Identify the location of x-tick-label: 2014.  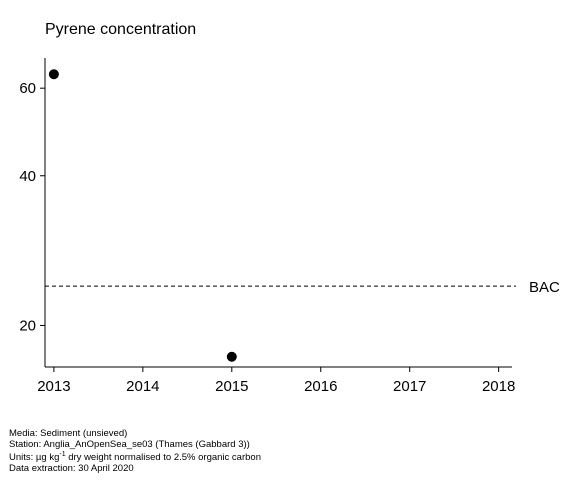
(142, 386).